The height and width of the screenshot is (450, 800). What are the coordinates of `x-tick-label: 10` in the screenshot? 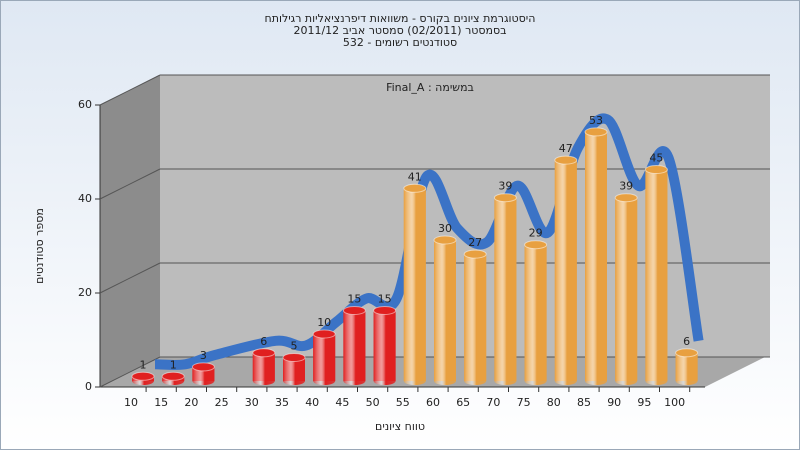 It's located at (131, 402).